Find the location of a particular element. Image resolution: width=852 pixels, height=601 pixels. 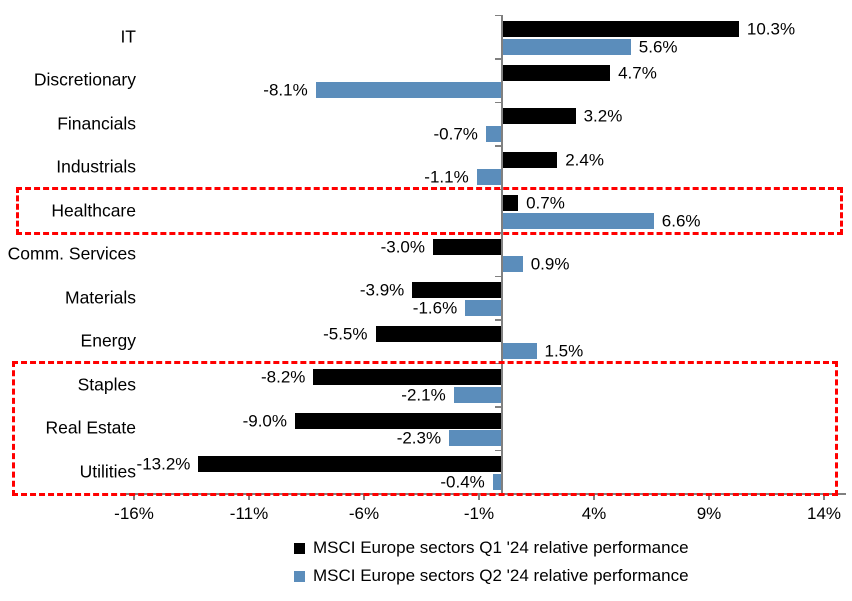

category-label-staples: Staples is located at coordinates (106, 384).